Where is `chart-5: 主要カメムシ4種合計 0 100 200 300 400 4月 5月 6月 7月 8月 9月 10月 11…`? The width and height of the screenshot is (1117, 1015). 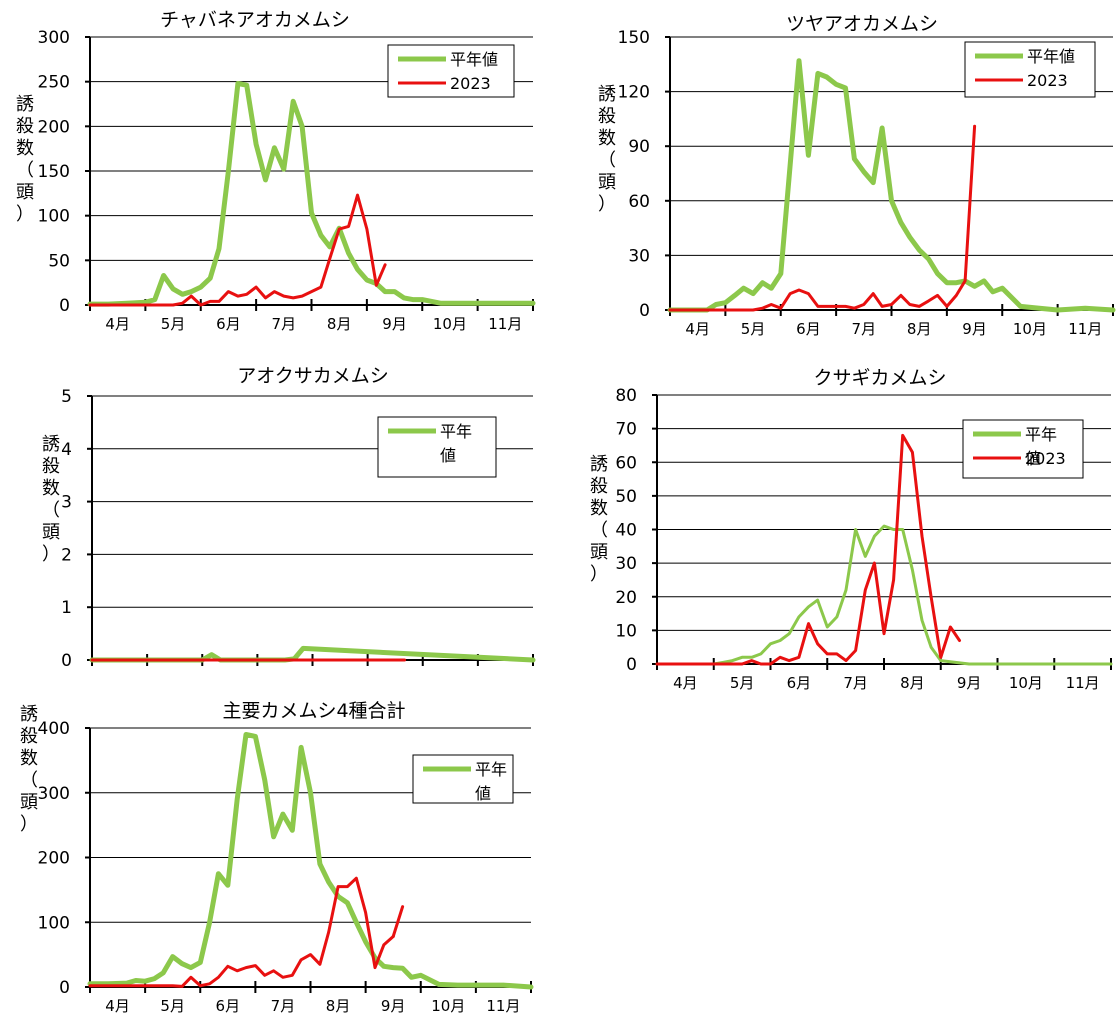
chart-5: 主要カメムシ4種合計 0 100 200 300 400 4月 5月 6月 7月 8月 9月 10月 11… is located at coordinates (277, 857).